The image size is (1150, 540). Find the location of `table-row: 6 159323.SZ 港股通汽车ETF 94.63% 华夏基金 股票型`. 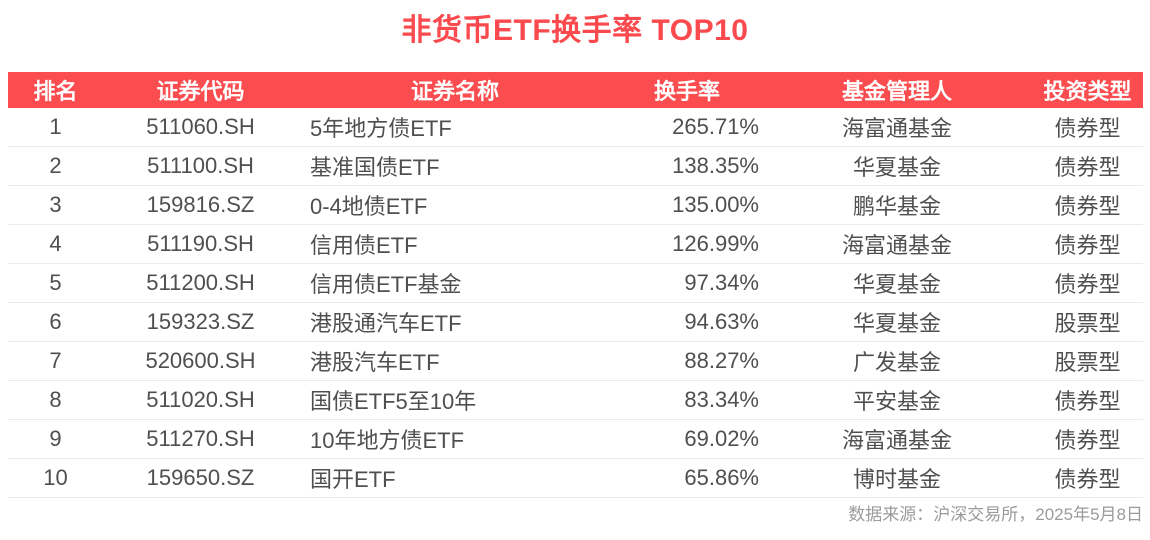

table-row: 6 159323.SZ 港股通汽车ETF 94.63% 华夏基金 股票型 is located at coordinates (575, 322).